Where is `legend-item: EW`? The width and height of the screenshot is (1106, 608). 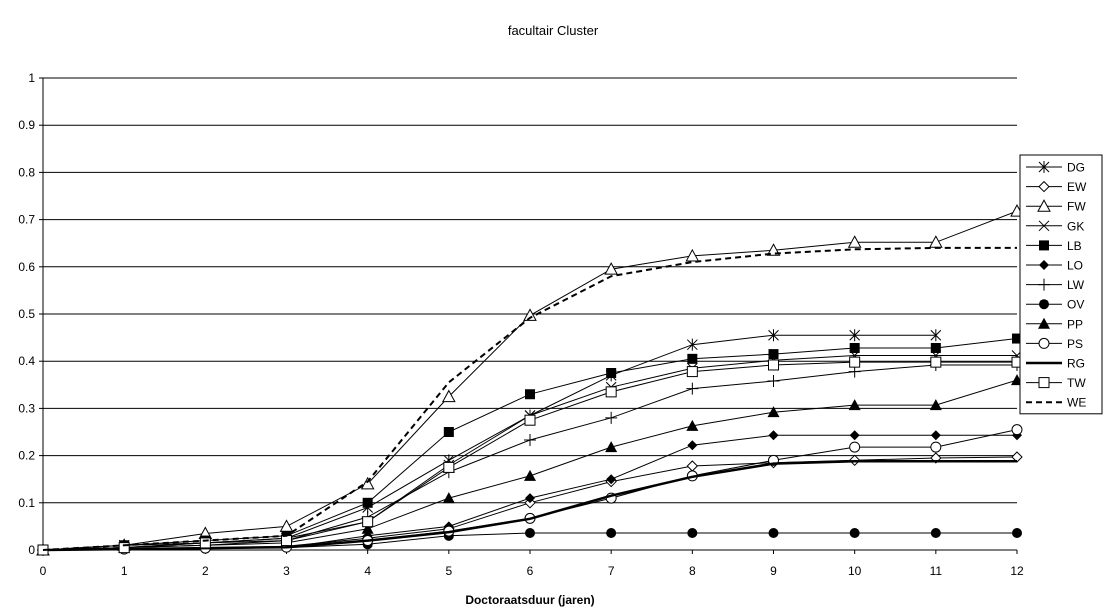
legend-item: EW is located at coordinates (1056, 187).